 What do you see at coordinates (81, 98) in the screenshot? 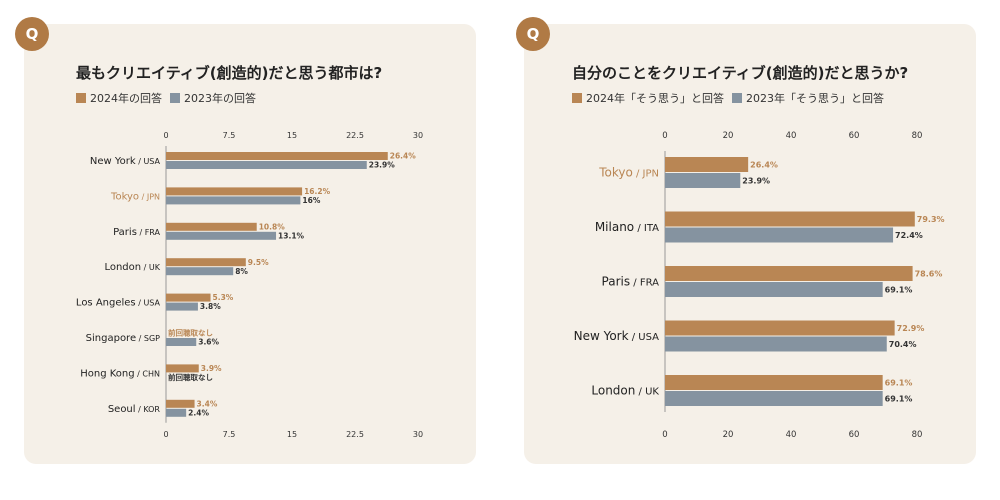
I see `legend-swatch-2024` at bounding box center [81, 98].